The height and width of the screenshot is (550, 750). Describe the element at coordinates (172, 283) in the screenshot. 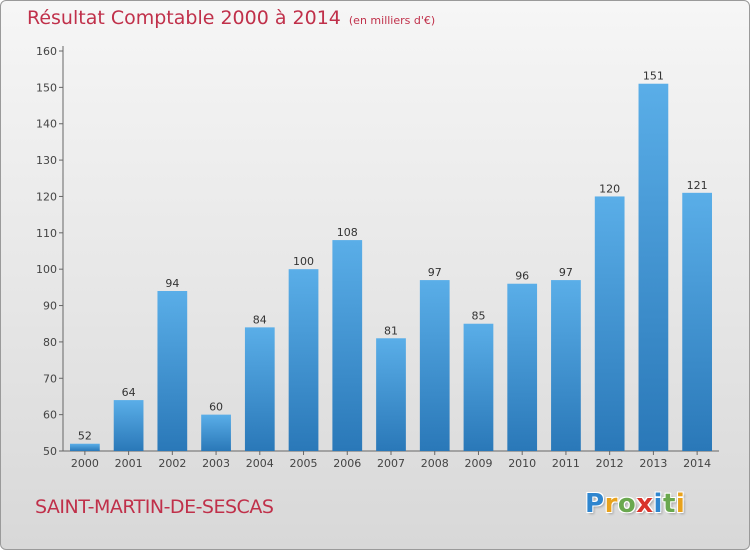

I see `data-label-2002: 94` at that location.